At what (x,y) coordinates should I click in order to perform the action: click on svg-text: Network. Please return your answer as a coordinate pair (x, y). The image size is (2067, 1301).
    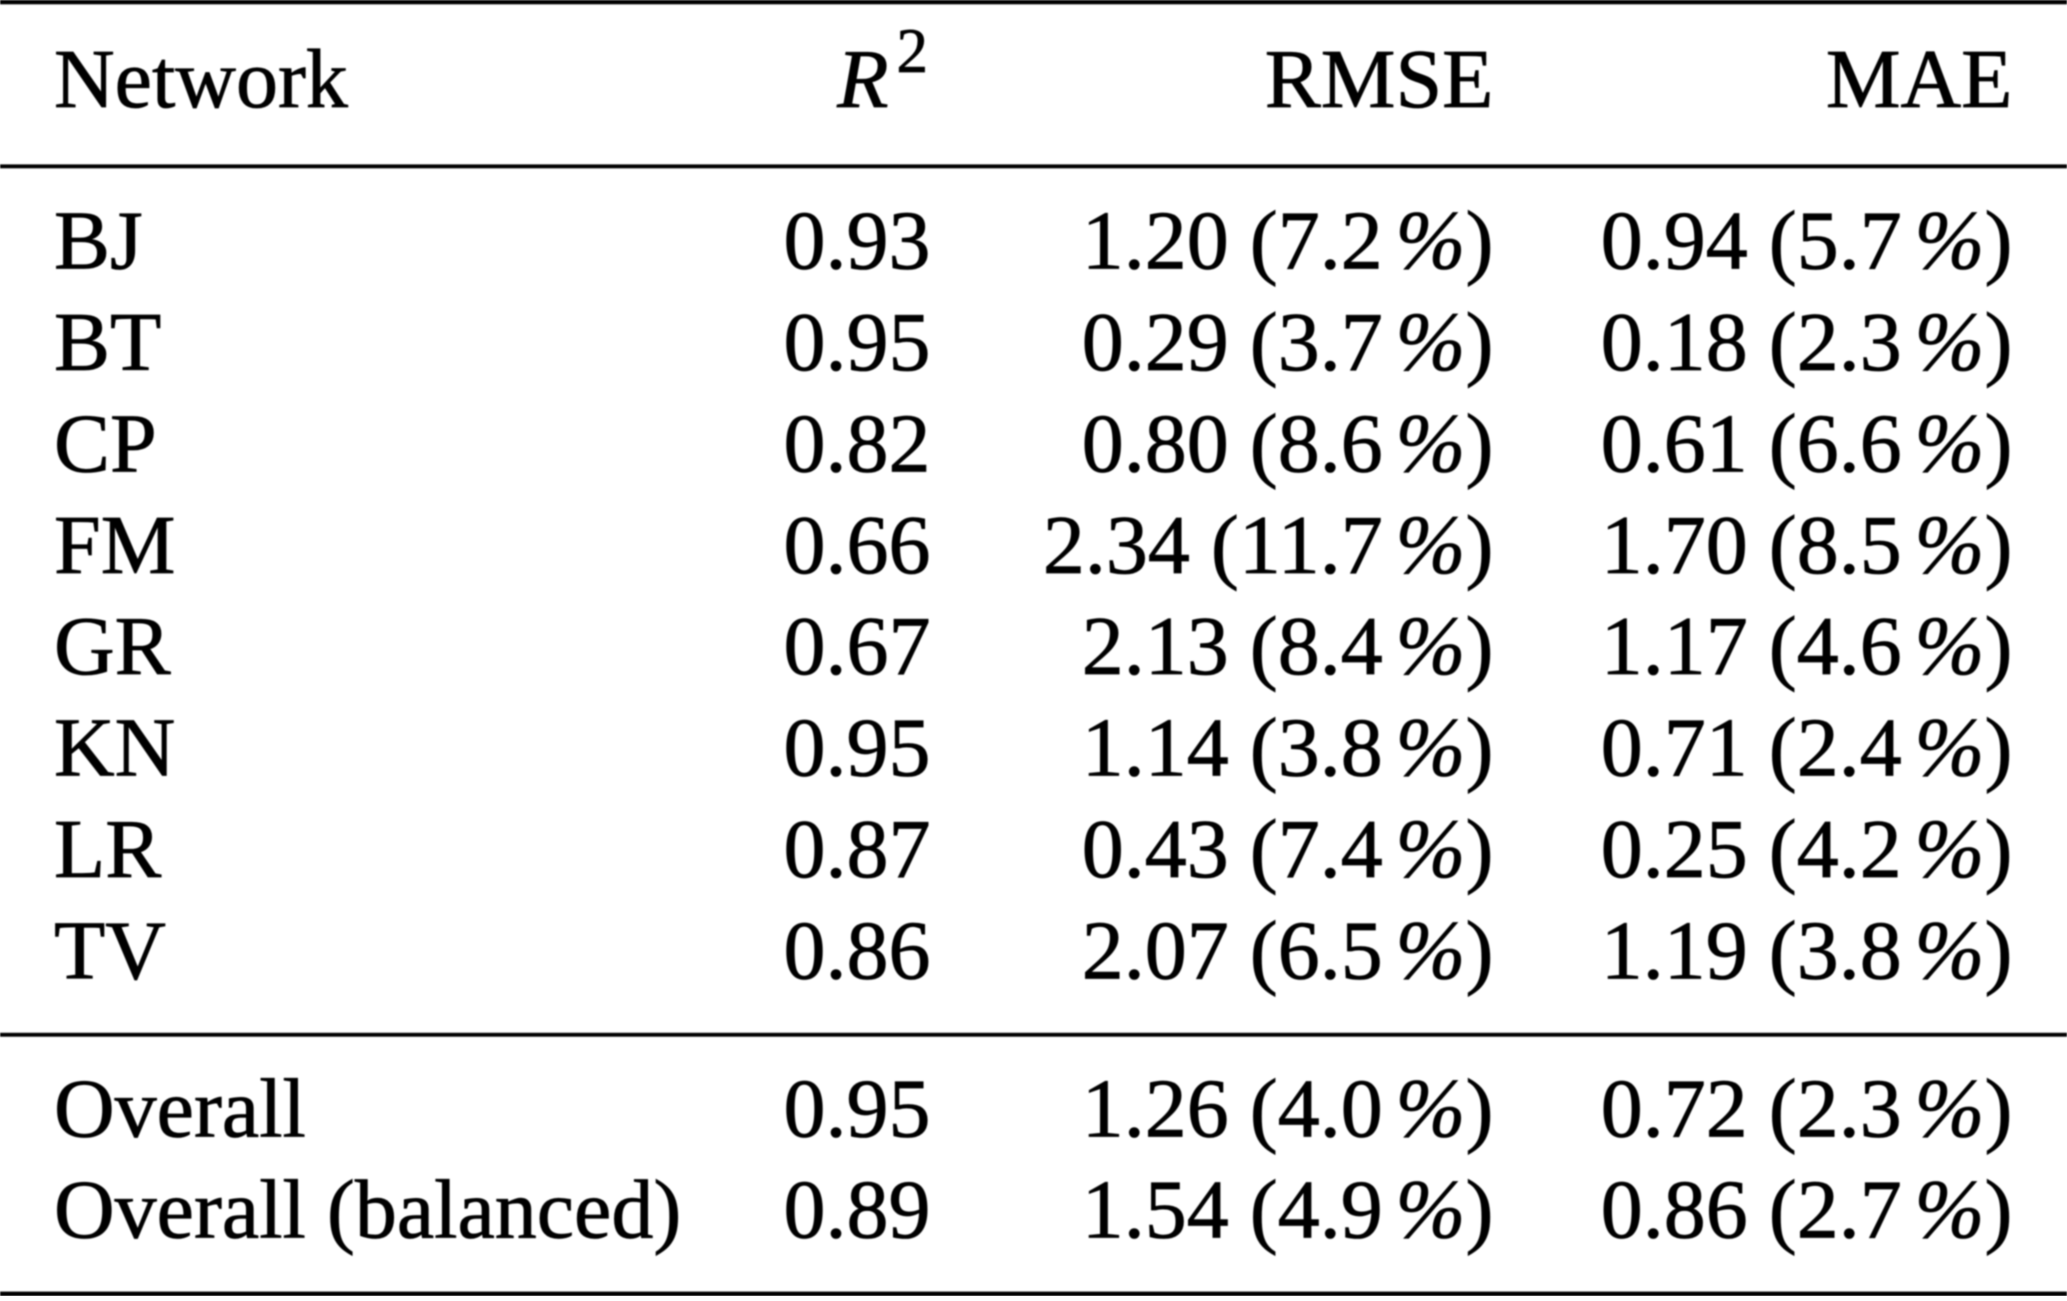
    Looking at the image, I should click on (201, 79).